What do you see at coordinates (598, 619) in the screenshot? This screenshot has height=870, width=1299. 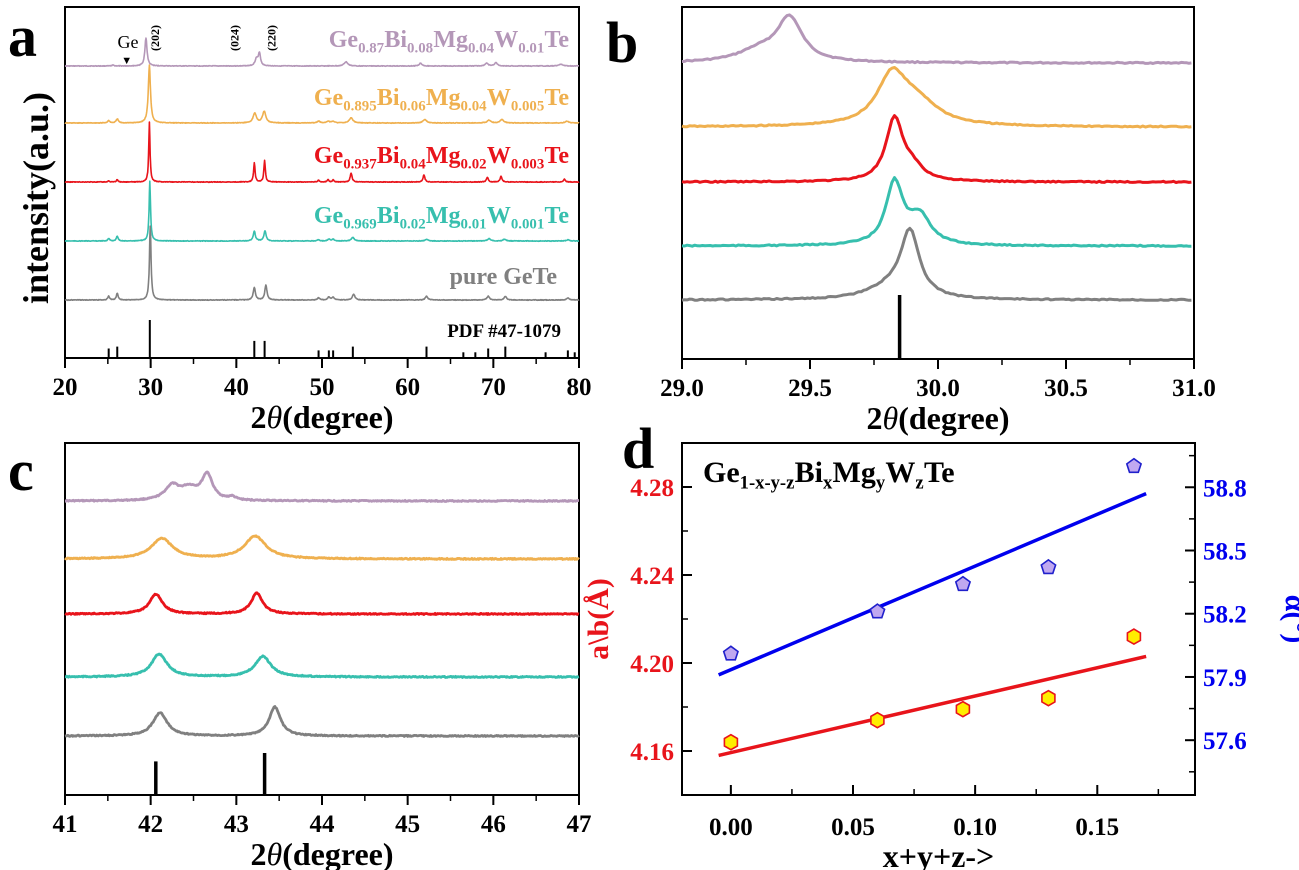 I see `d-left-axis-title: a\b(Å)` at bounding box center [598, 619].